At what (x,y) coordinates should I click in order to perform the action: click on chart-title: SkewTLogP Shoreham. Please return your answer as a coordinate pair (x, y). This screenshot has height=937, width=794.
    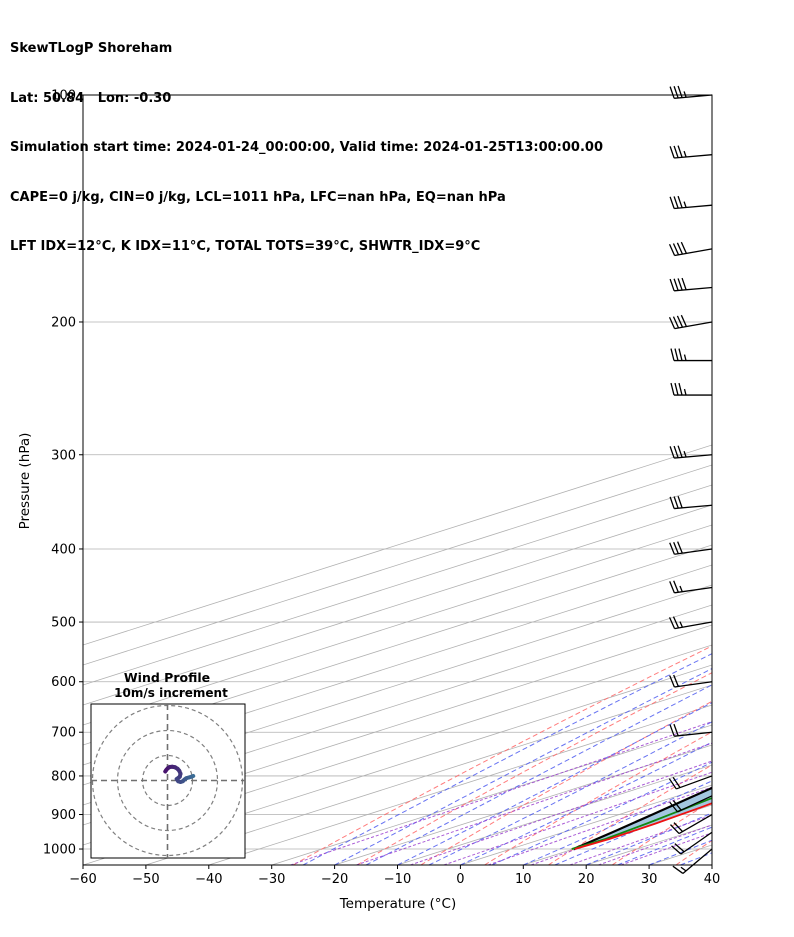
    Looking at the image, I should click on (91, 48).